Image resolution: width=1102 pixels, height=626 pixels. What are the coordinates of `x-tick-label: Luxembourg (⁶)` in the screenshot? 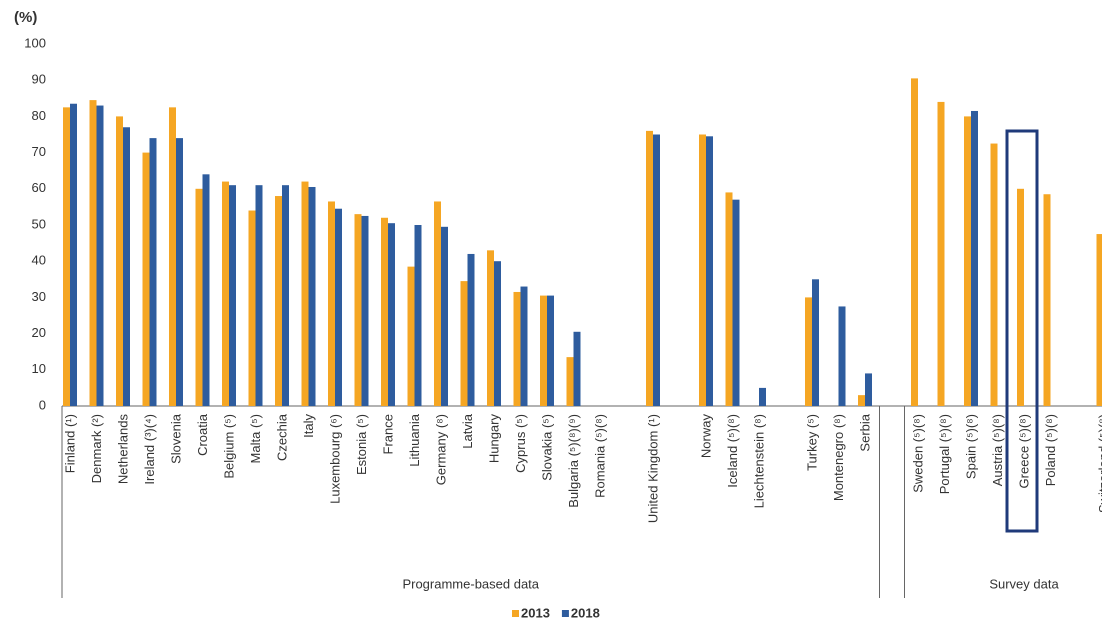 It's located at (334, 459).